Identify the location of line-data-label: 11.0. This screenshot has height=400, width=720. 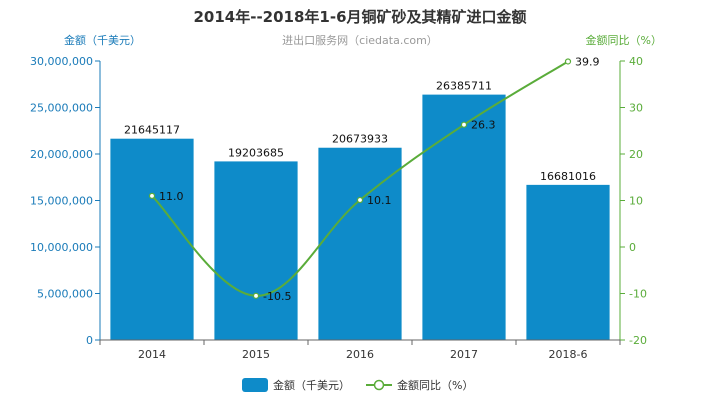
(171, 196).